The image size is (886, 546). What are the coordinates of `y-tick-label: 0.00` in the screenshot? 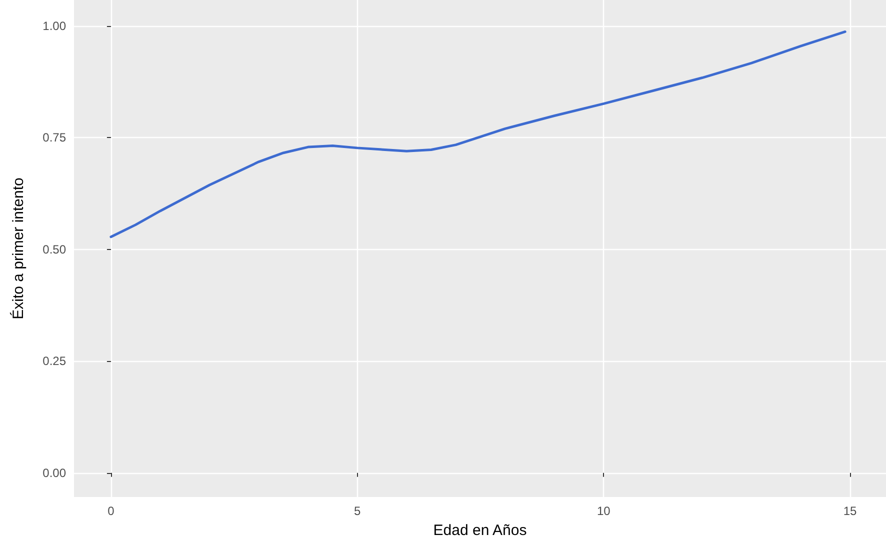 It's located at (54, 473).